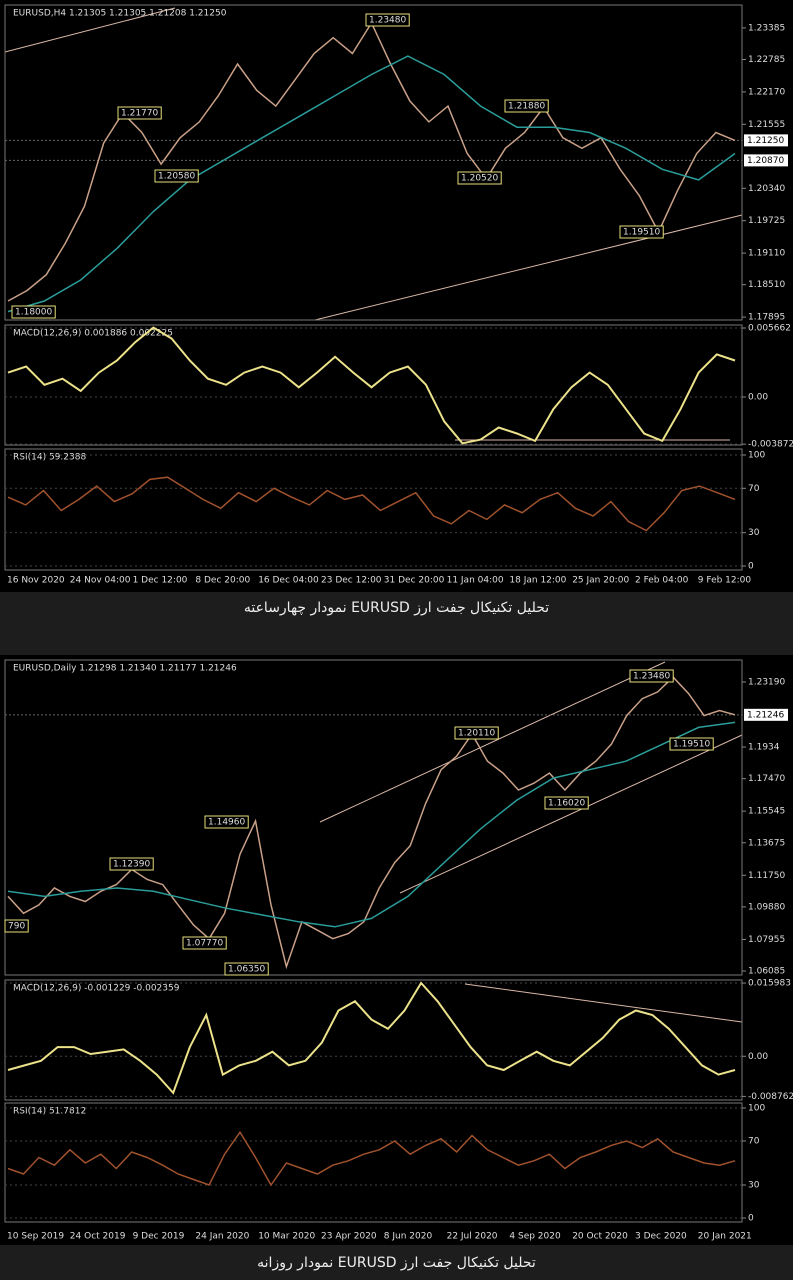 The width and height of the screenshot is (793, 1280). What do you see at coordinates (766, 779) in the screenshot?
I see `y-tick-label: 1.17470` at bounding box center [766, 779].